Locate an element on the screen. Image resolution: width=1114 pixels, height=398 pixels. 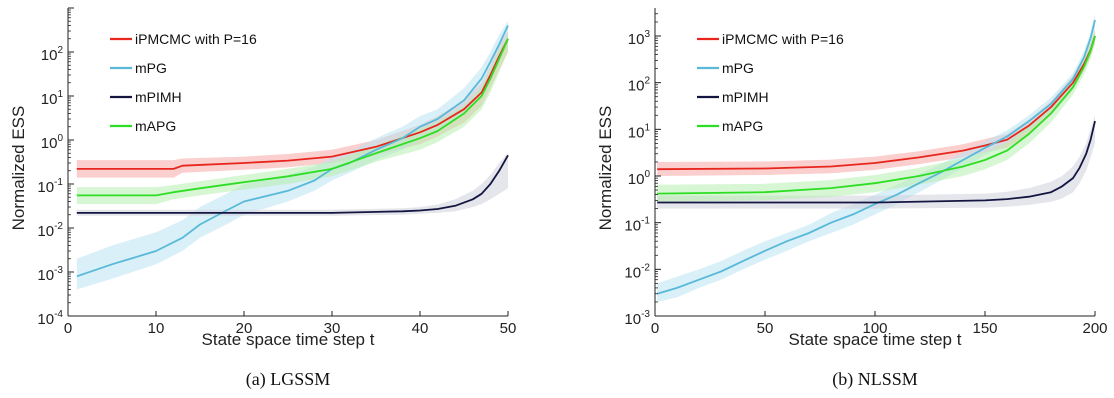
x-tick-label: 40 is located at coordinates (420, 328).